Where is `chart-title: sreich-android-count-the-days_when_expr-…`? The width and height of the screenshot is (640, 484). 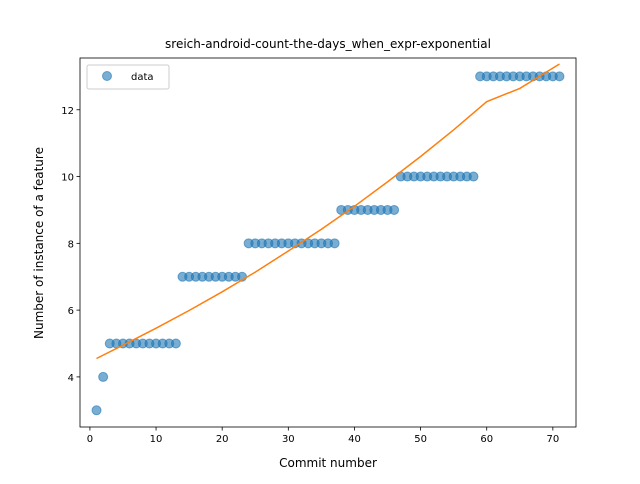 chart-title: sreich-android-count-the-days_when_expr-… is located at coordinates (328, 44).